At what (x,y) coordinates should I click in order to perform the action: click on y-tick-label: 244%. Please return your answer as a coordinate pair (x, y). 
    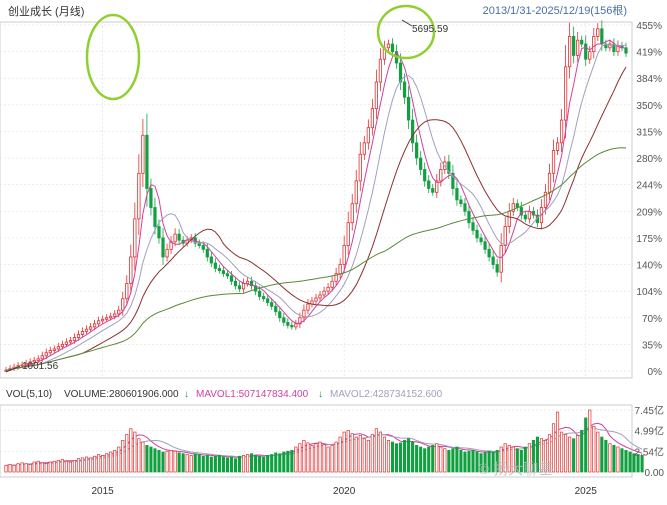
    Looking at the image, I should click on (649, 186).